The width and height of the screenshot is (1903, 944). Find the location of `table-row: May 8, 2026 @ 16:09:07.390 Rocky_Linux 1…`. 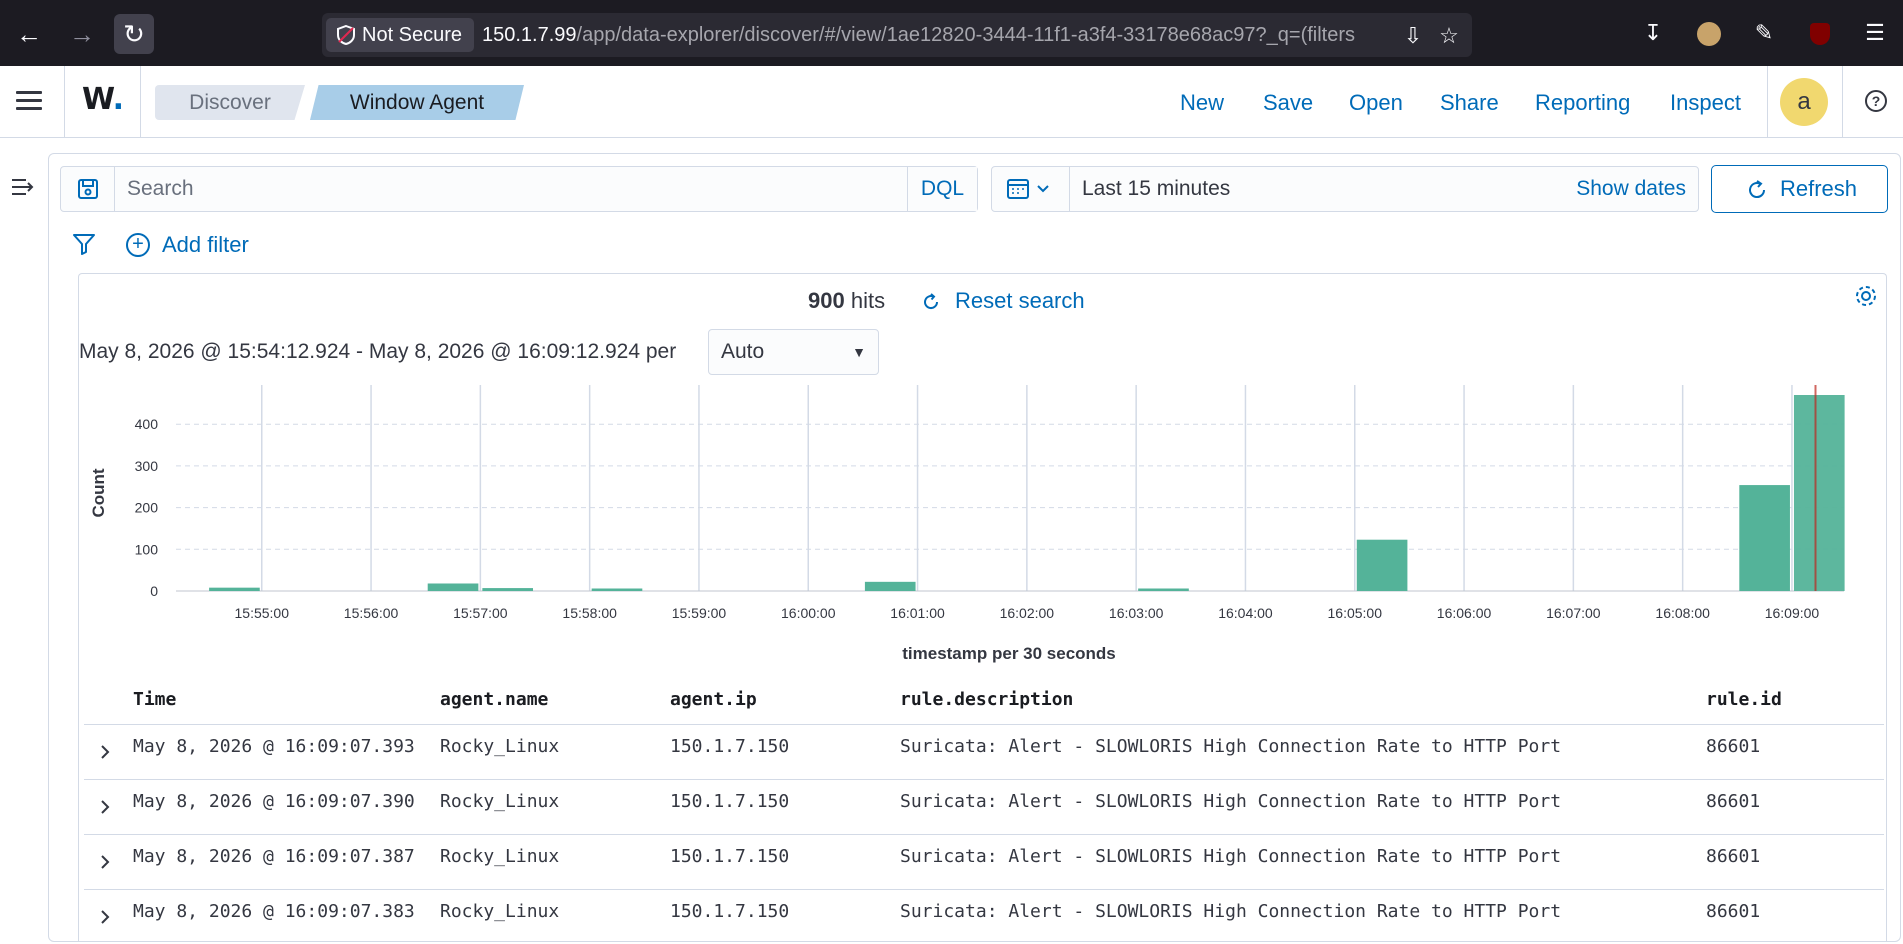

table-row: May 8, 2026 @ 16:09:07.390 Rocky_Linux 1… is located at coordinates (984, 806).